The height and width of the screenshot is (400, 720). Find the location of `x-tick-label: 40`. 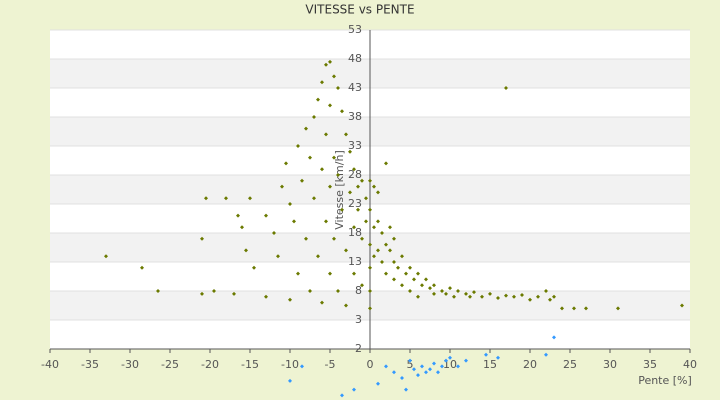

x-tick-label: 40 is located at coordinates (690, 364).